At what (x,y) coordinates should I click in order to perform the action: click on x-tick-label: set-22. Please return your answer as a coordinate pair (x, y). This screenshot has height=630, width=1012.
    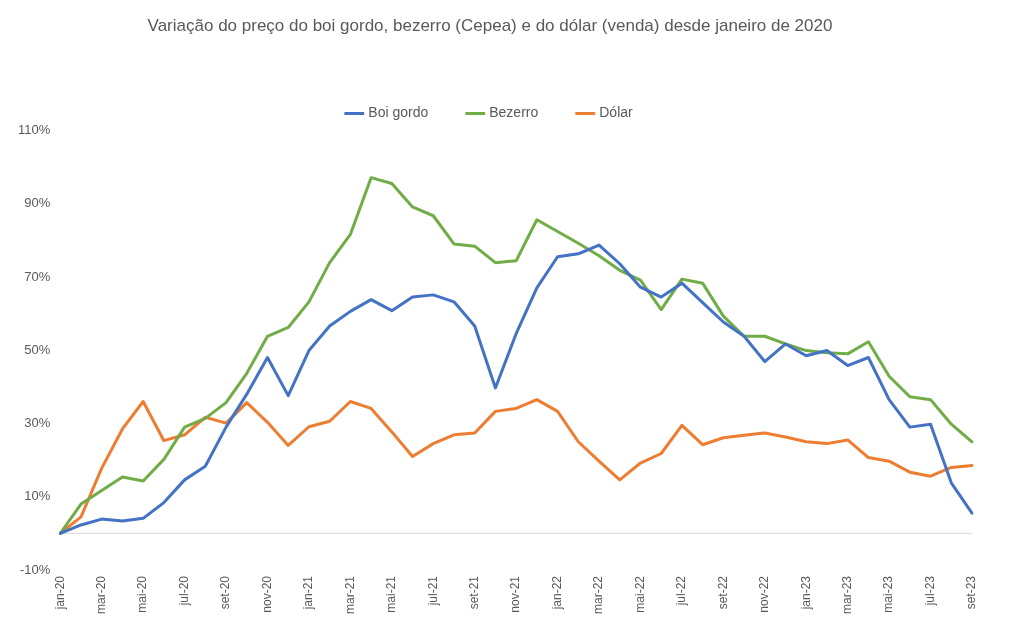
    Looking at the image, I should click on (722, 592).